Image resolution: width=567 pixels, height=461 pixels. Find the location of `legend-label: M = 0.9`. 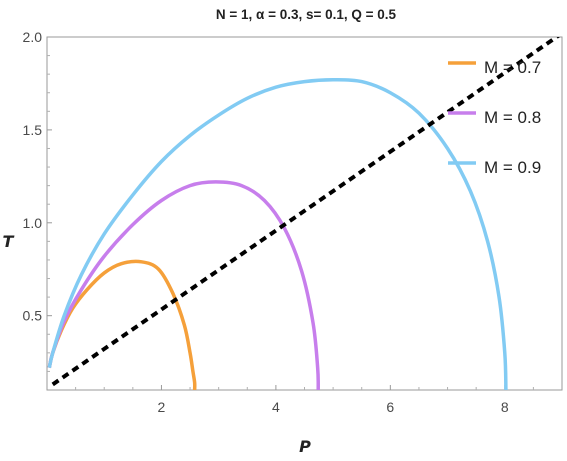

legend-label: M = 0.9 is located at coordinates (512, 167).